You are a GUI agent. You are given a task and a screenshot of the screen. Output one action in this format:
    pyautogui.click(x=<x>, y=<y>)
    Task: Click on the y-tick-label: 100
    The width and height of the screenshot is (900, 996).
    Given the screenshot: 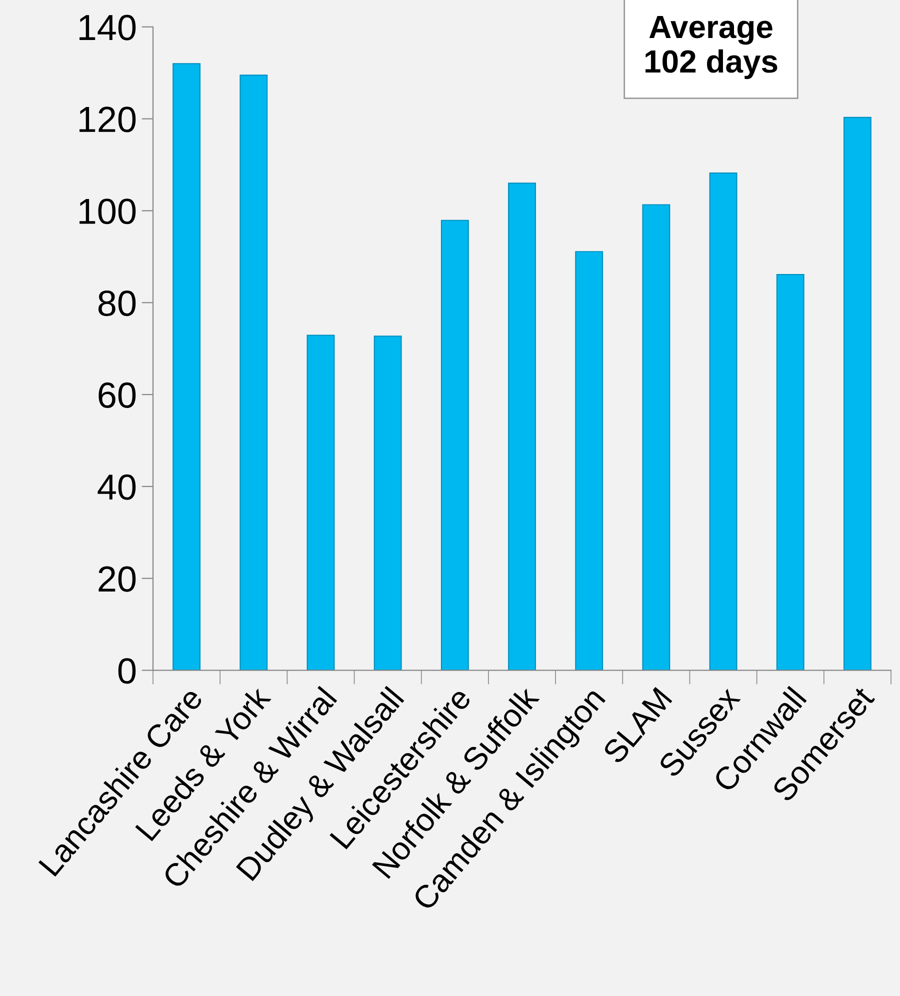 What is the action you would take?
    pyautogui.click(x=108, y=211)
    